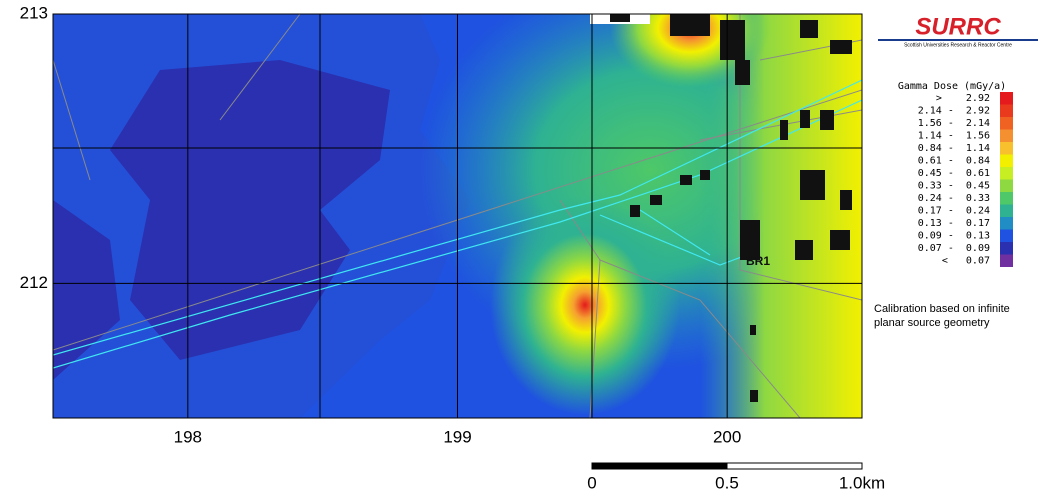  What do you see at coordinates (954, 198) in the screenshot?
I see `legend-label: 0.24 - 0.33` at bounding box center [954, 198].